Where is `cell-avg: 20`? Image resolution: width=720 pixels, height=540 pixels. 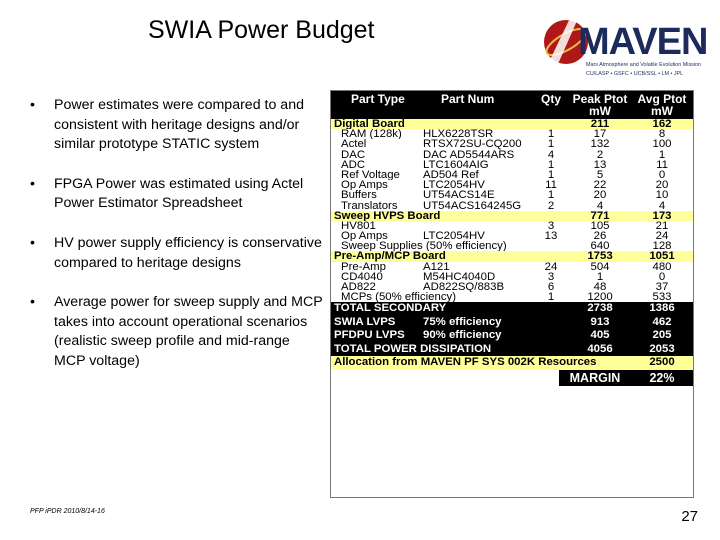
cell-avg: 20 is located at coordinates (662, 185).